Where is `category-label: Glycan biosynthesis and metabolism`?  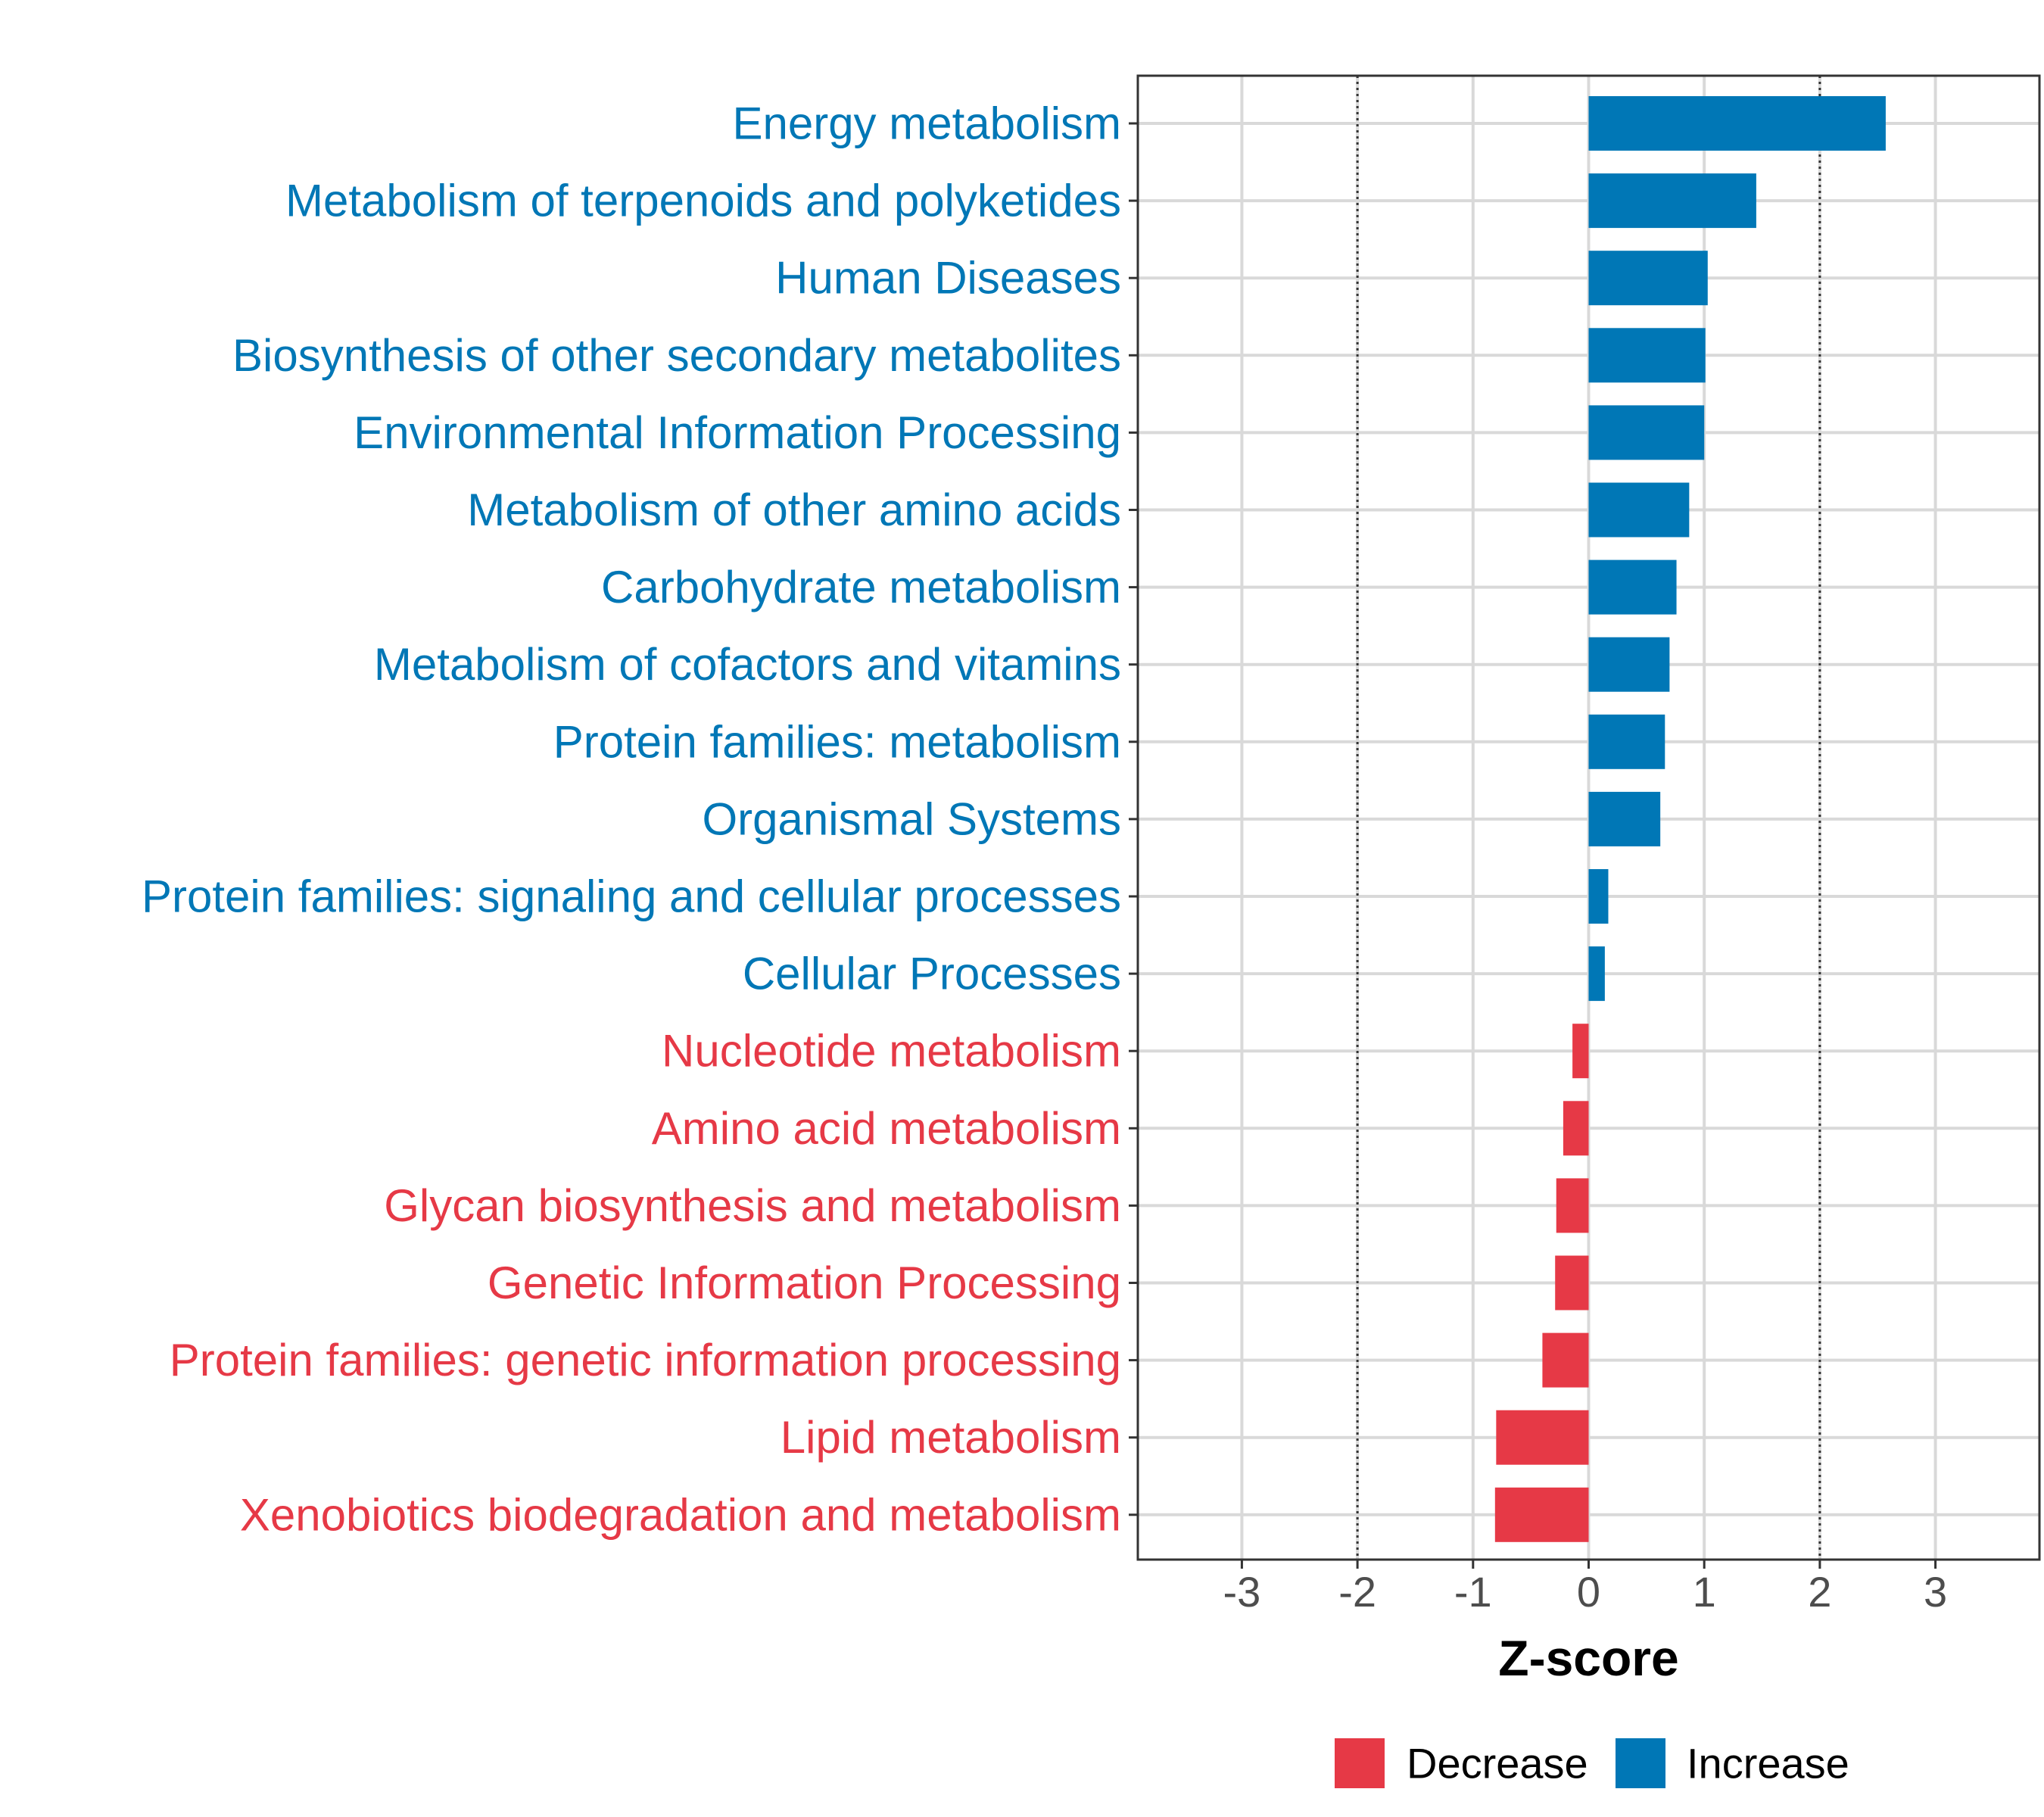 category-label: Glycan biosynthesis and metabolism is located at coordinates (752, 1205).